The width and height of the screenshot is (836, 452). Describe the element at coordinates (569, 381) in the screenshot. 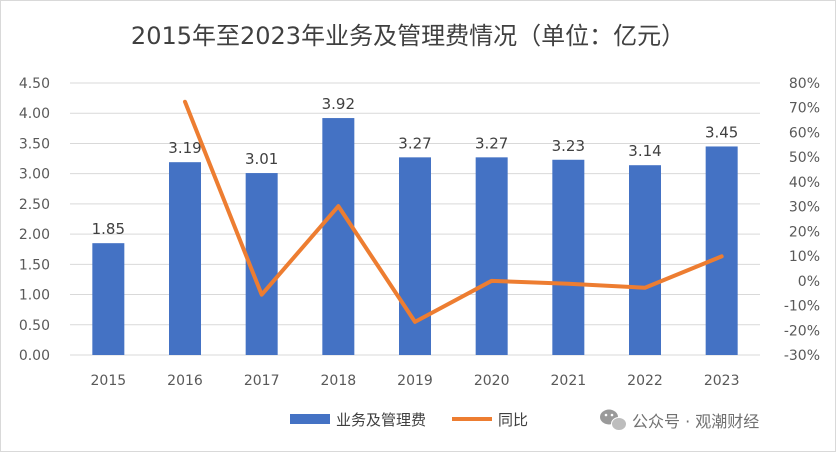

I see `x-tick-label: 2021` at that location.